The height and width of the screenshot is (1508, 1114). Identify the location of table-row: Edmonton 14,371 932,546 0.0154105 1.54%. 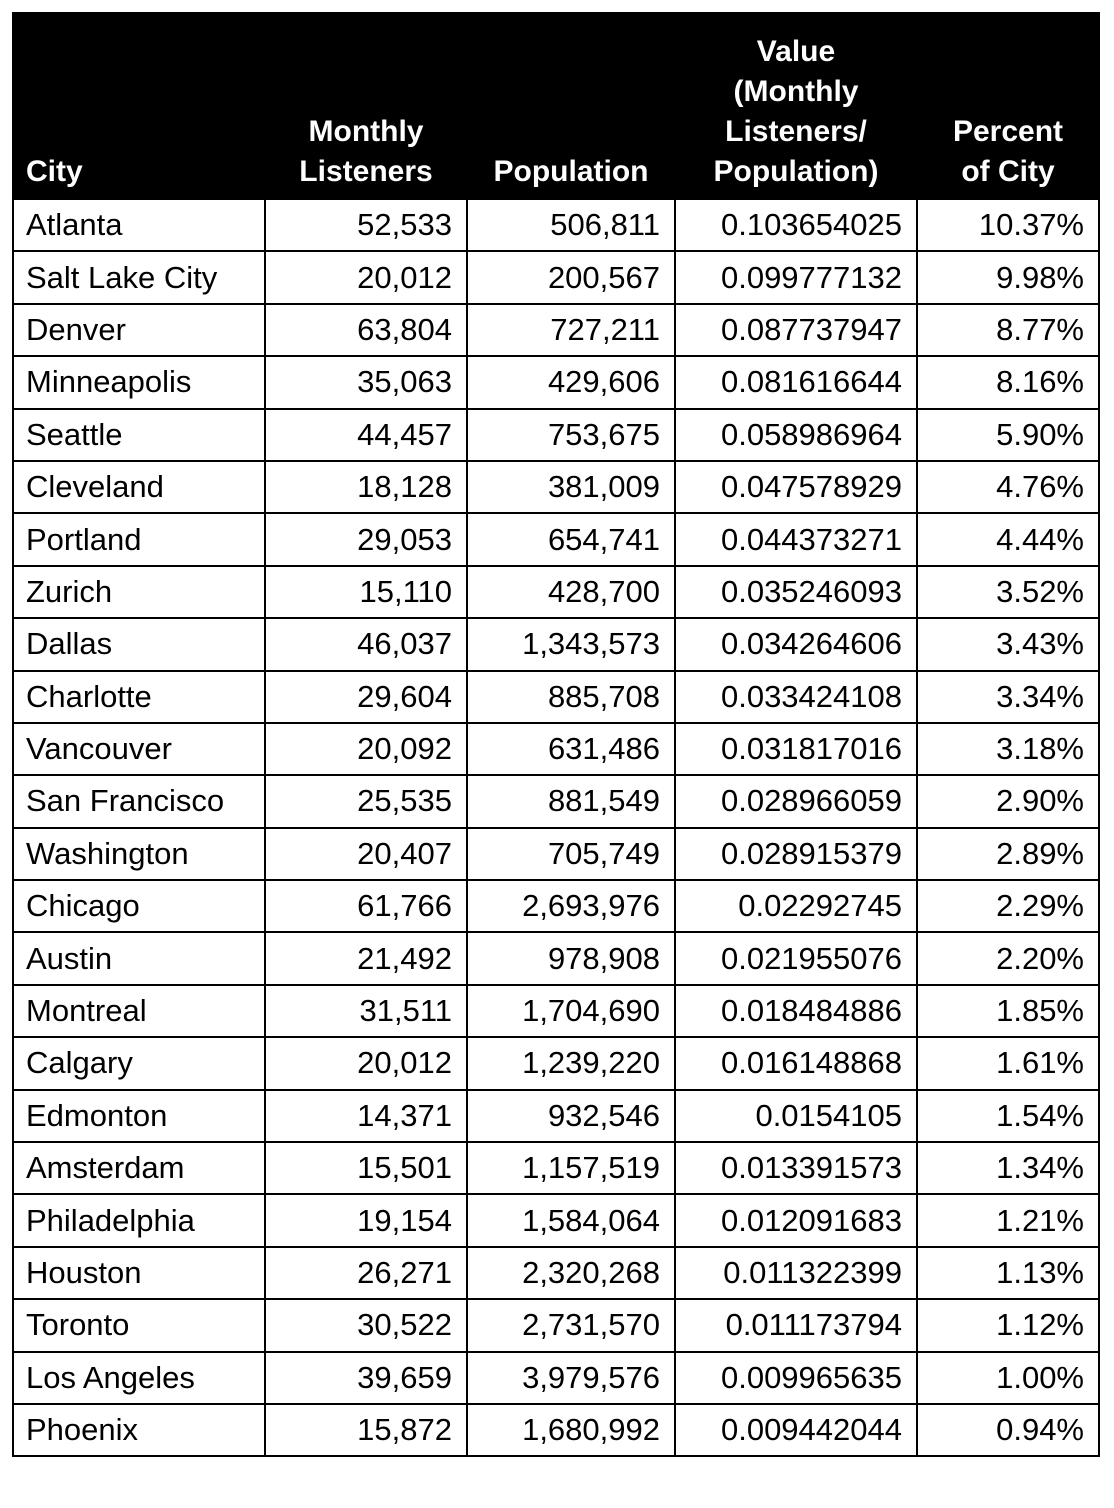
(556, 1116).